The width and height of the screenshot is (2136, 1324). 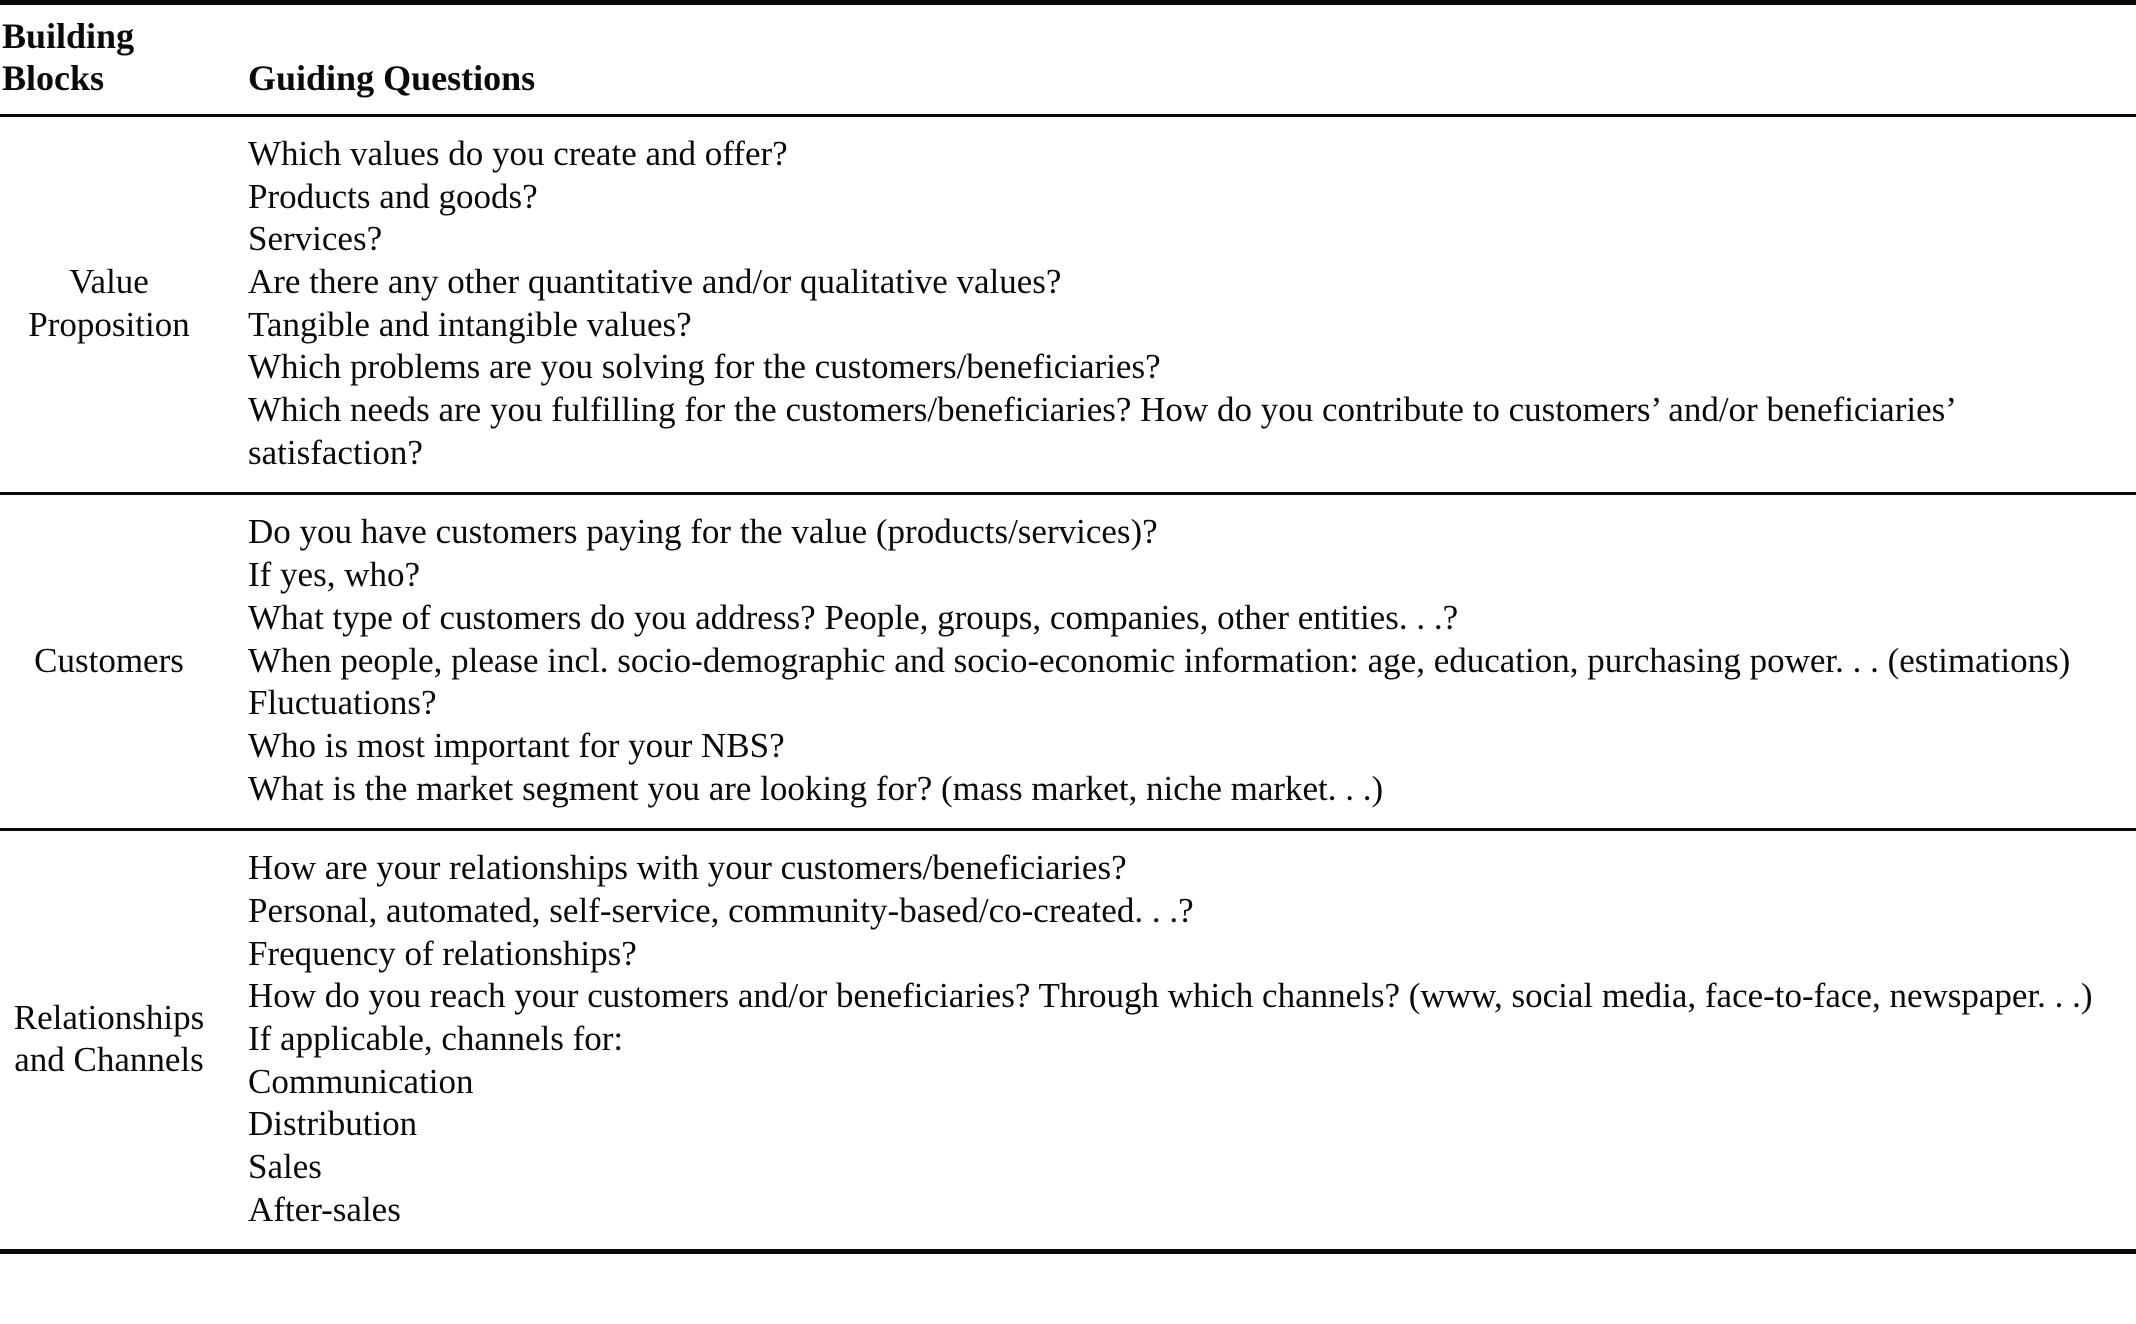 What do you see at coordinates (334, 575) in the screenshot?
I see `question-line: If yes, who?` at bounding box center [334, 575].